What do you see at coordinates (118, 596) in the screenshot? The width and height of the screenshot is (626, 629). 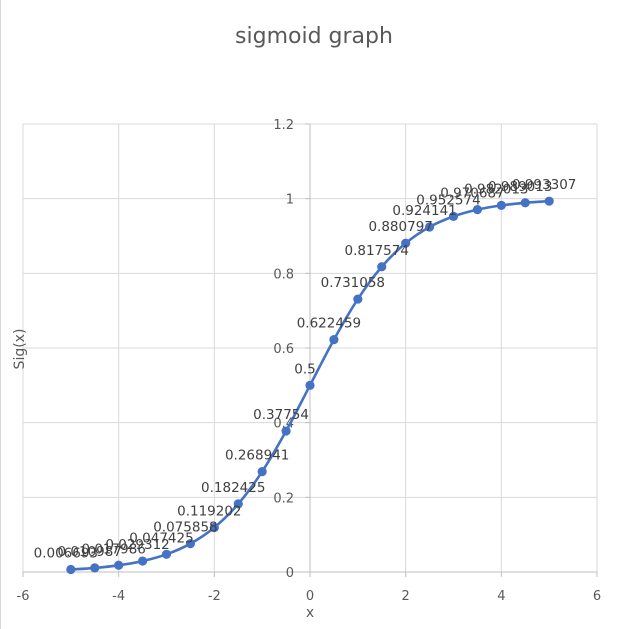 I see `x-tick-label: -4` at bounding box center [118, 596].